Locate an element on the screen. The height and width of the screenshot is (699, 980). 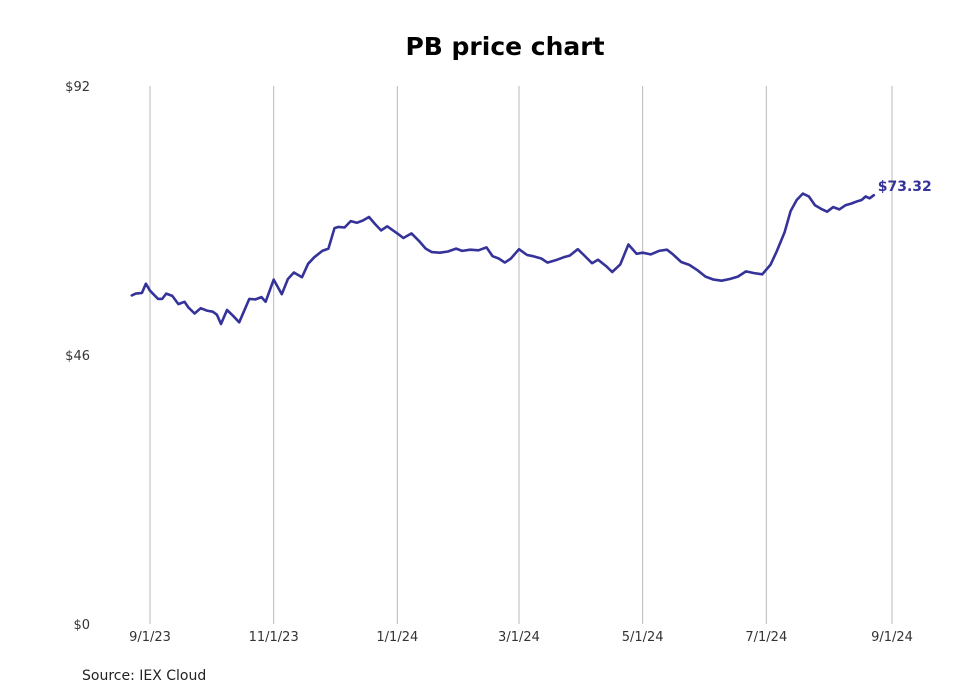
x-tick-label: 9/1/23 is located at coordinates (150, 637).